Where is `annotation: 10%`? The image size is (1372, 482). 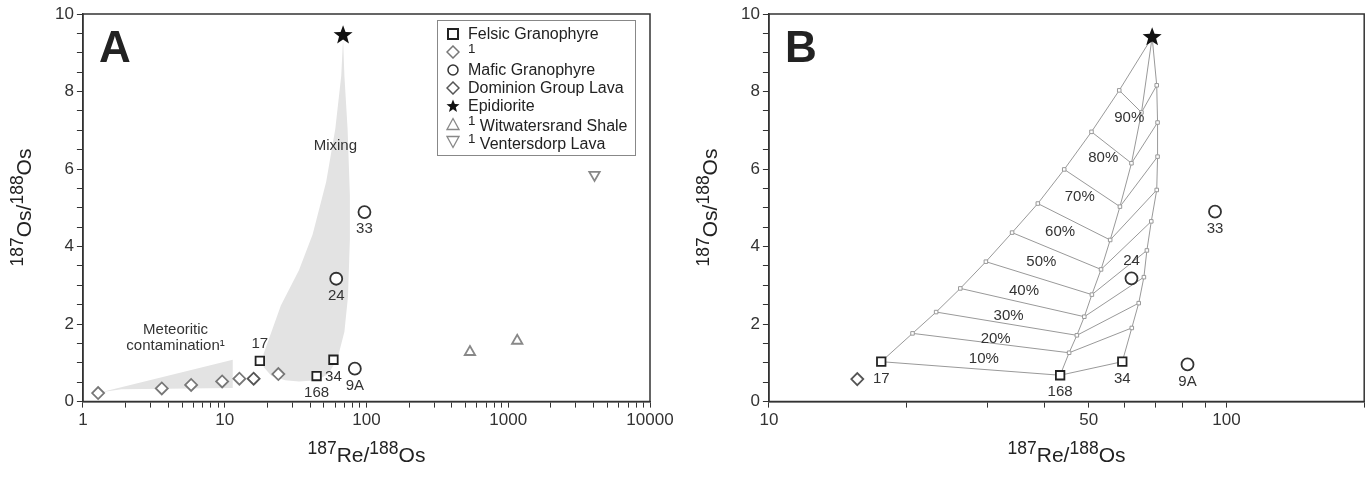
annotation: 10% is located at coordinates (983, 358).